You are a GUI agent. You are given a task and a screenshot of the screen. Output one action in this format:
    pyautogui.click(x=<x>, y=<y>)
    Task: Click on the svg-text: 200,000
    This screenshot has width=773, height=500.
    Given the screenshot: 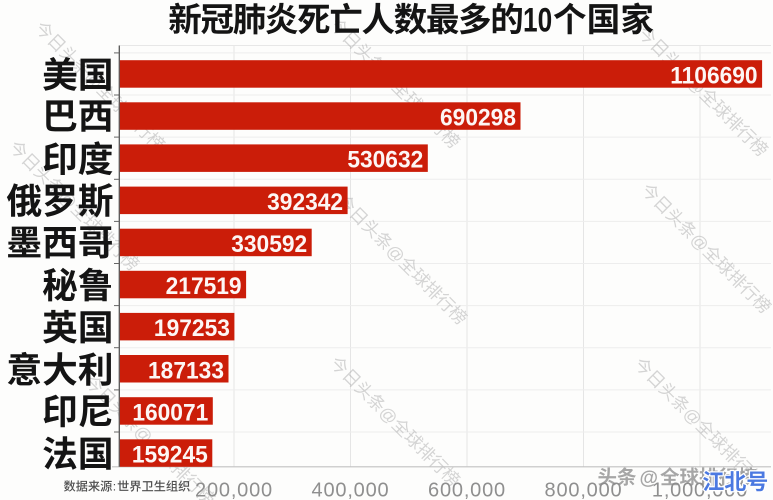 What is the action you would take?
    pyautogui.click(x=234, y=490)
    